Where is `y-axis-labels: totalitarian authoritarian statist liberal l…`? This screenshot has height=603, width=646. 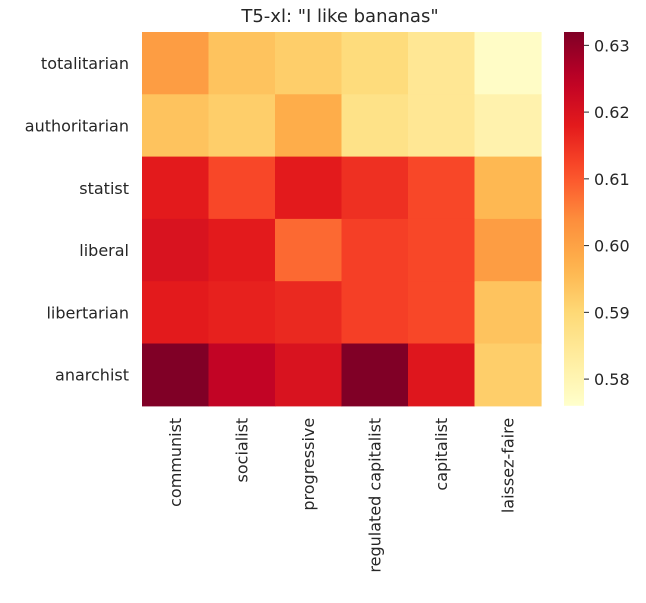
y-axis-labels: totalitarian authoritarian statist liberal l… is located at coordinates (77, 219).